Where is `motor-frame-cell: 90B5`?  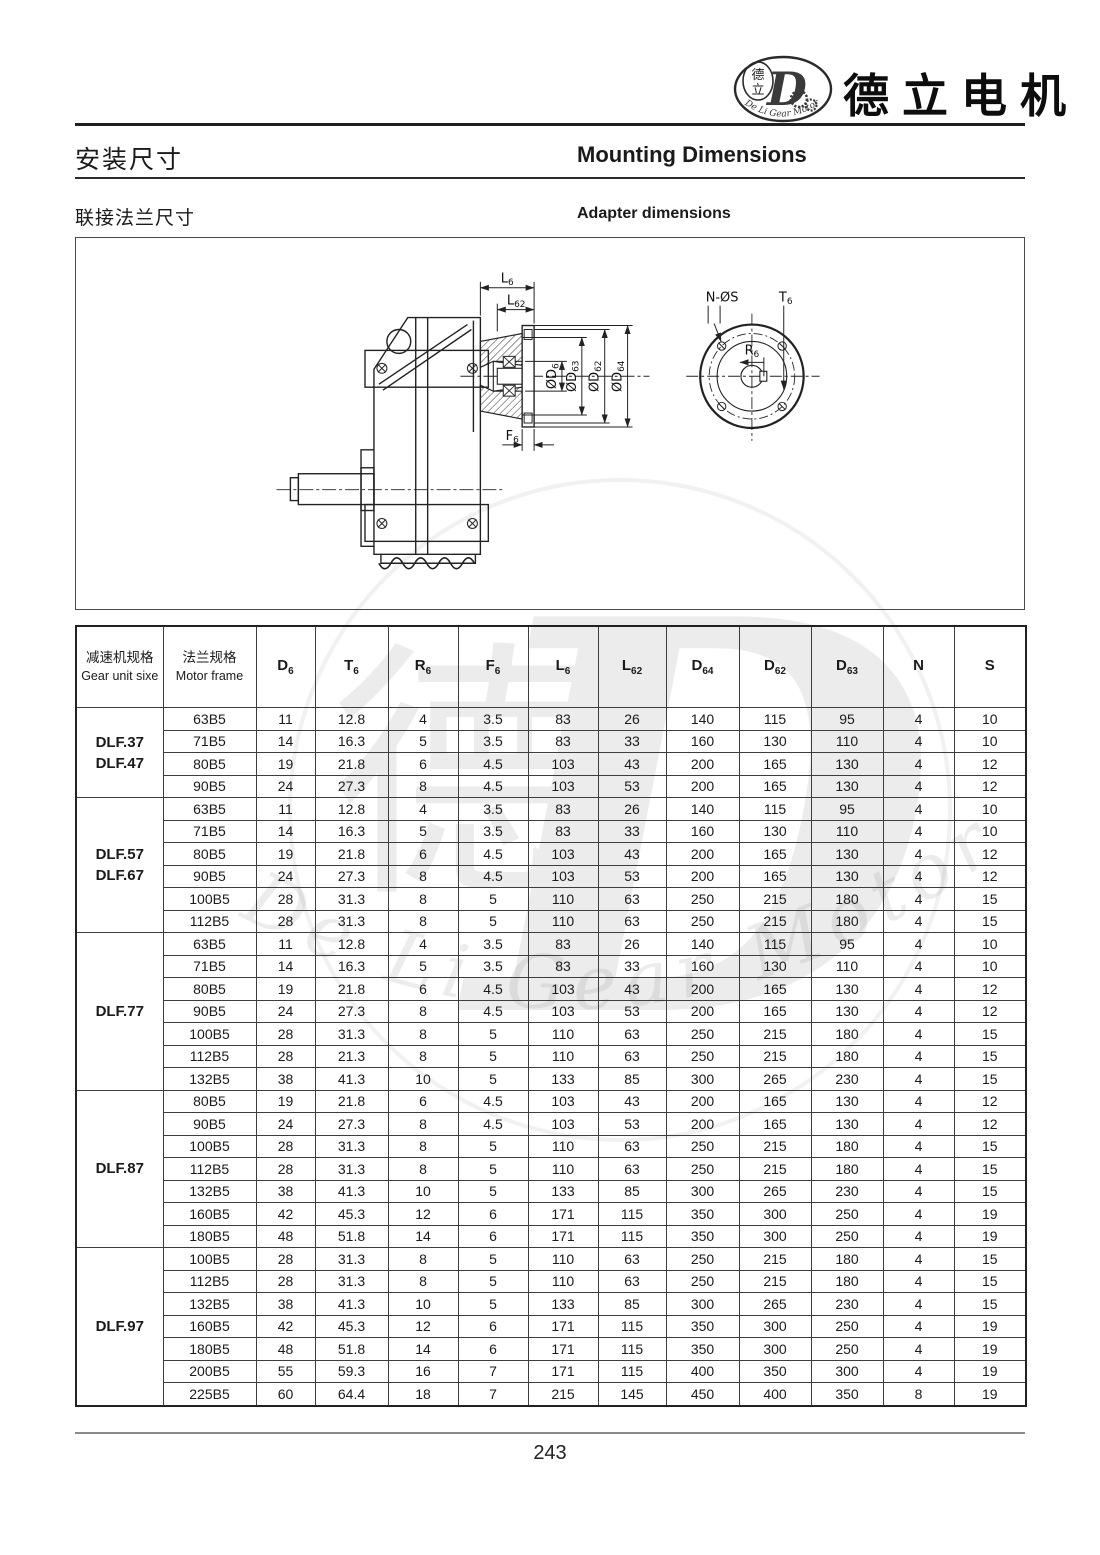 motor-frame-cell: 90B5 is located at coordinates (209, 786).